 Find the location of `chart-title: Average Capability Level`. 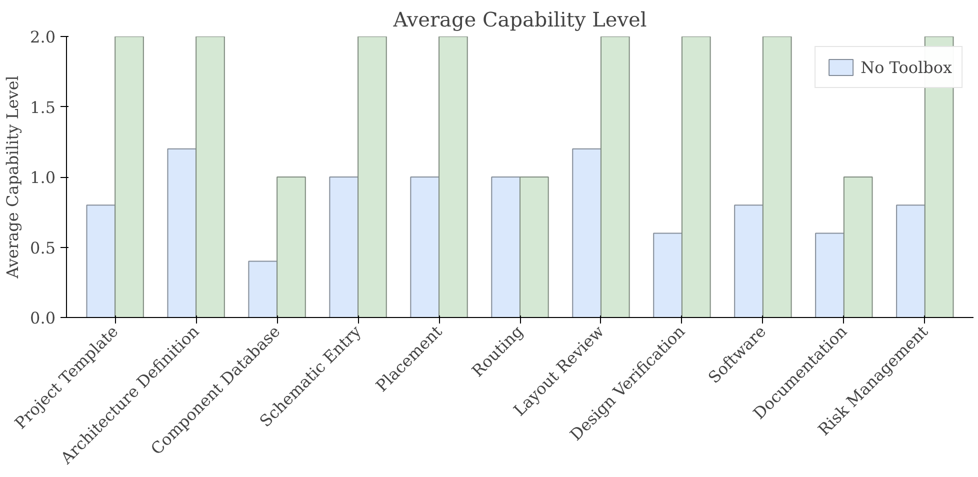

chart-title: Average Capability Level is located at coordinates (519, 20).